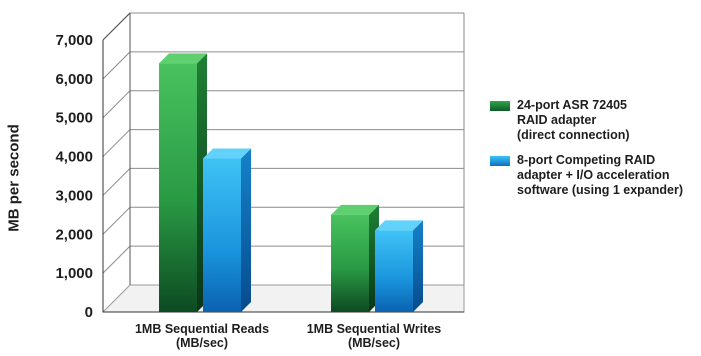 The image size is (701, 356). I want to click on y-tick-labels: 0 1,000 2,000 3,000 4,000 5,000 6,000 7,000, so click(74, 176).